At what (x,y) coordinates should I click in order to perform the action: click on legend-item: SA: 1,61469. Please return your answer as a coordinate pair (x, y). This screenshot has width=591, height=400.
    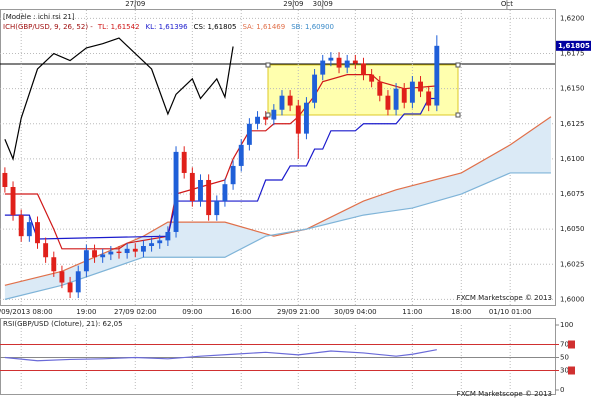
    Looking at the image, I should click on (263, 27).